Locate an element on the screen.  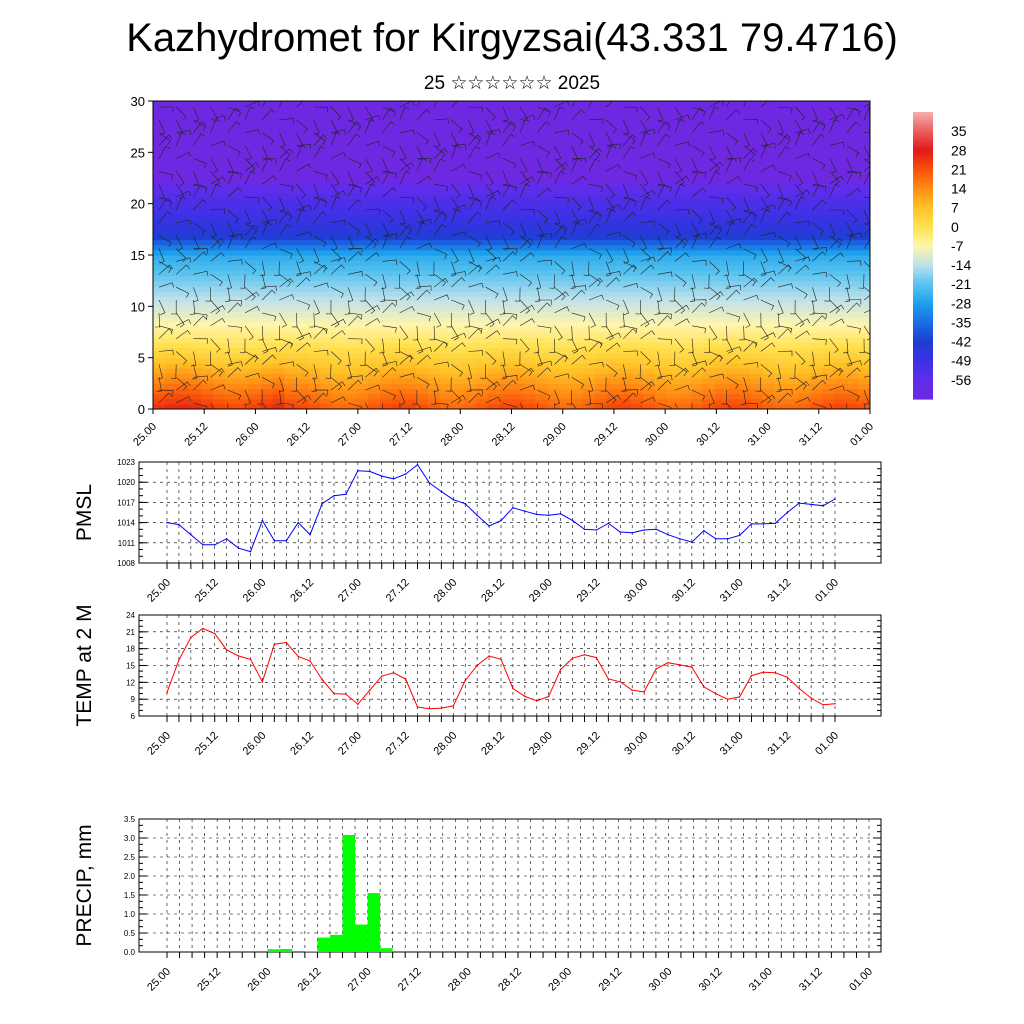
y-tick-label: 0 is located at coordinates (141, 409).